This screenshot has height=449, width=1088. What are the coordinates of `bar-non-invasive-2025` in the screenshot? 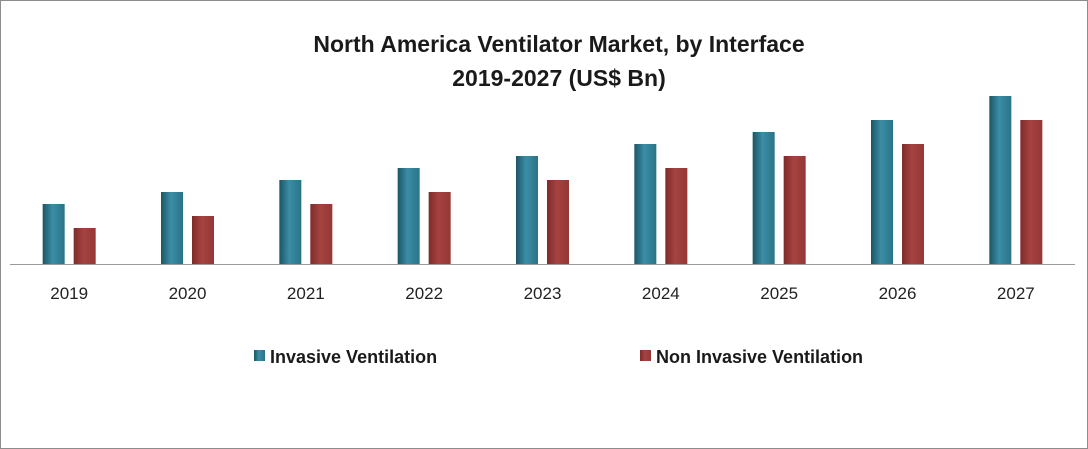 It's located at (794, 210).